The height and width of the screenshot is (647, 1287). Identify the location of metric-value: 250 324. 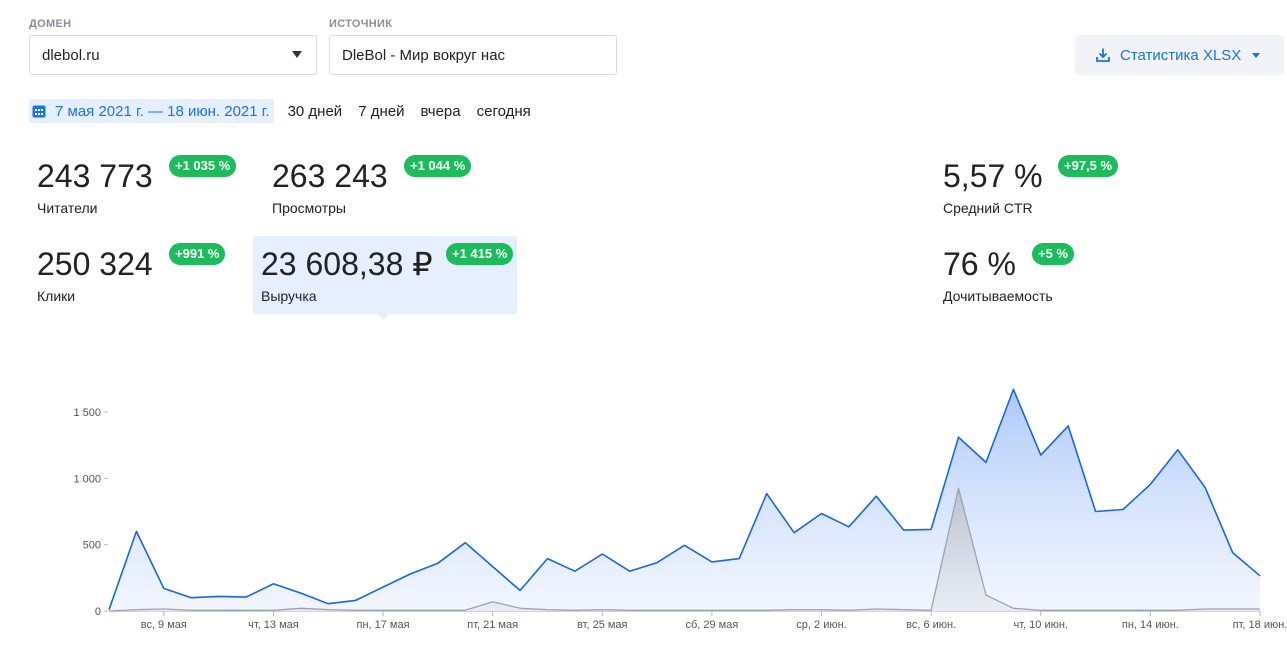
(95, 264).